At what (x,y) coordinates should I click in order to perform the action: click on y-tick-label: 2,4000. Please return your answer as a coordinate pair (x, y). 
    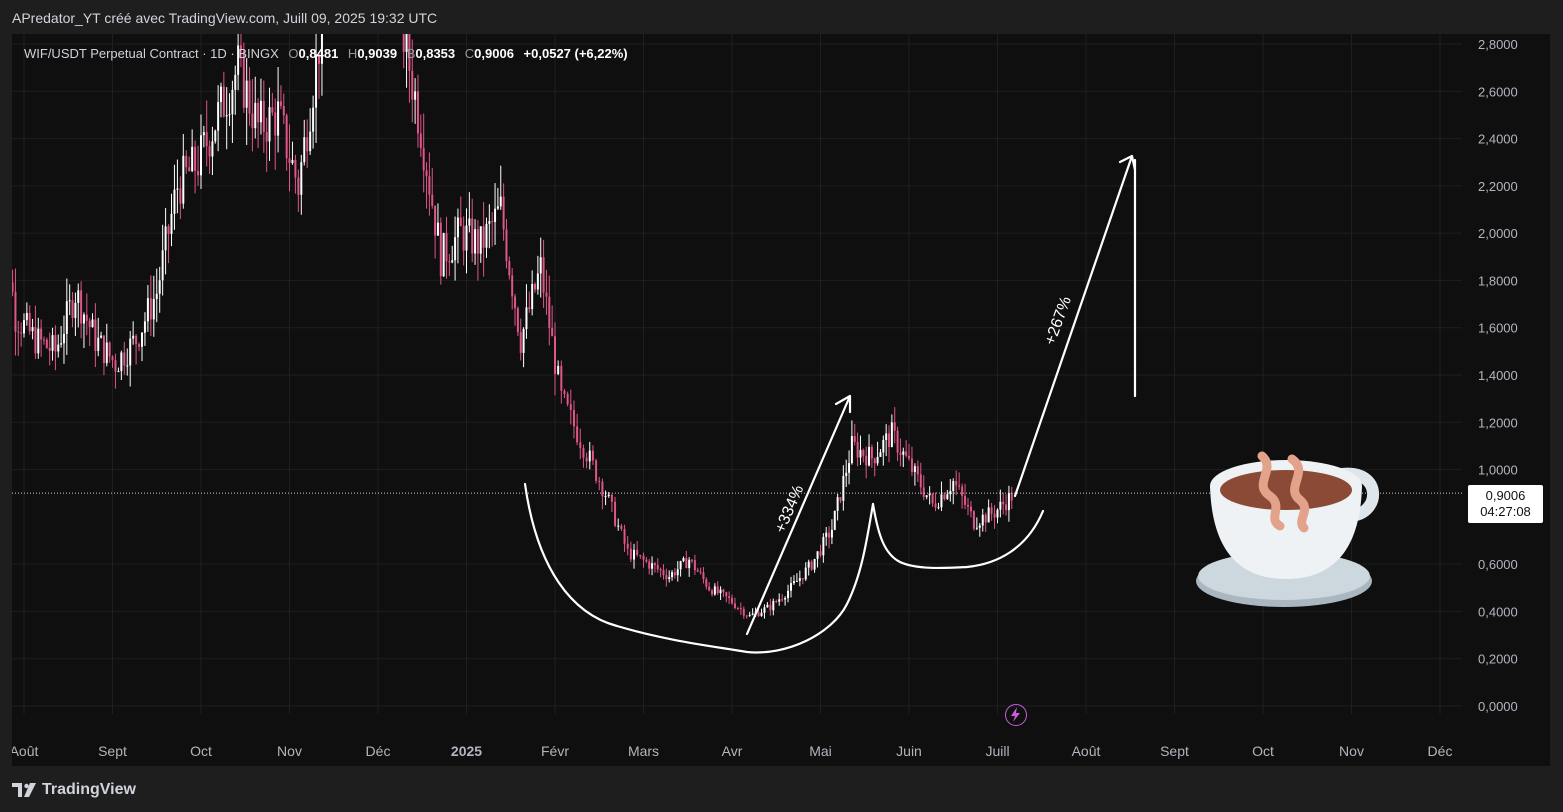
    Looking at the image, I should click on (1498, 139).